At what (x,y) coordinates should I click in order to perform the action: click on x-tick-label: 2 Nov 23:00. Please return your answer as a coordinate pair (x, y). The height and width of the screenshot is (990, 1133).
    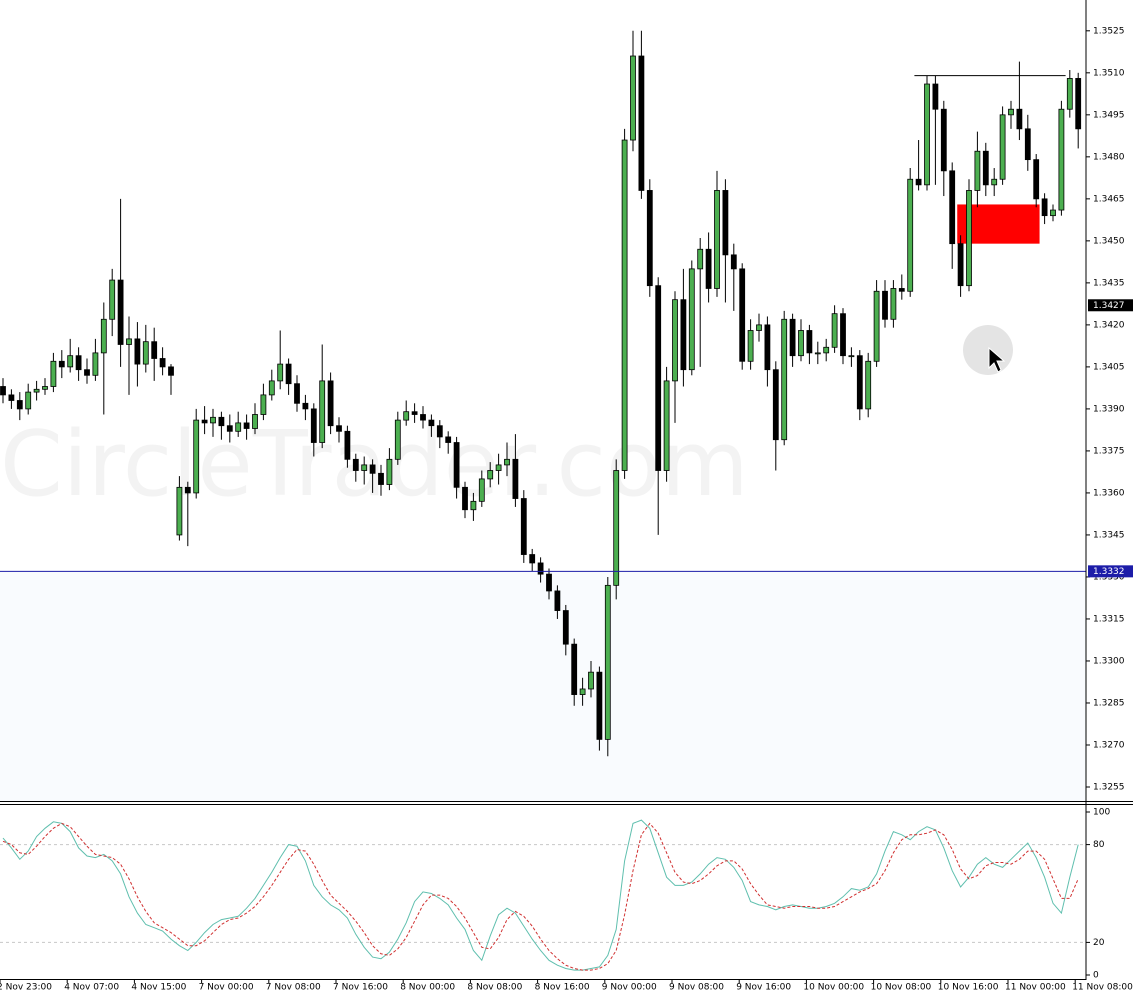
    Looking at the image, I should click on (26, 986).